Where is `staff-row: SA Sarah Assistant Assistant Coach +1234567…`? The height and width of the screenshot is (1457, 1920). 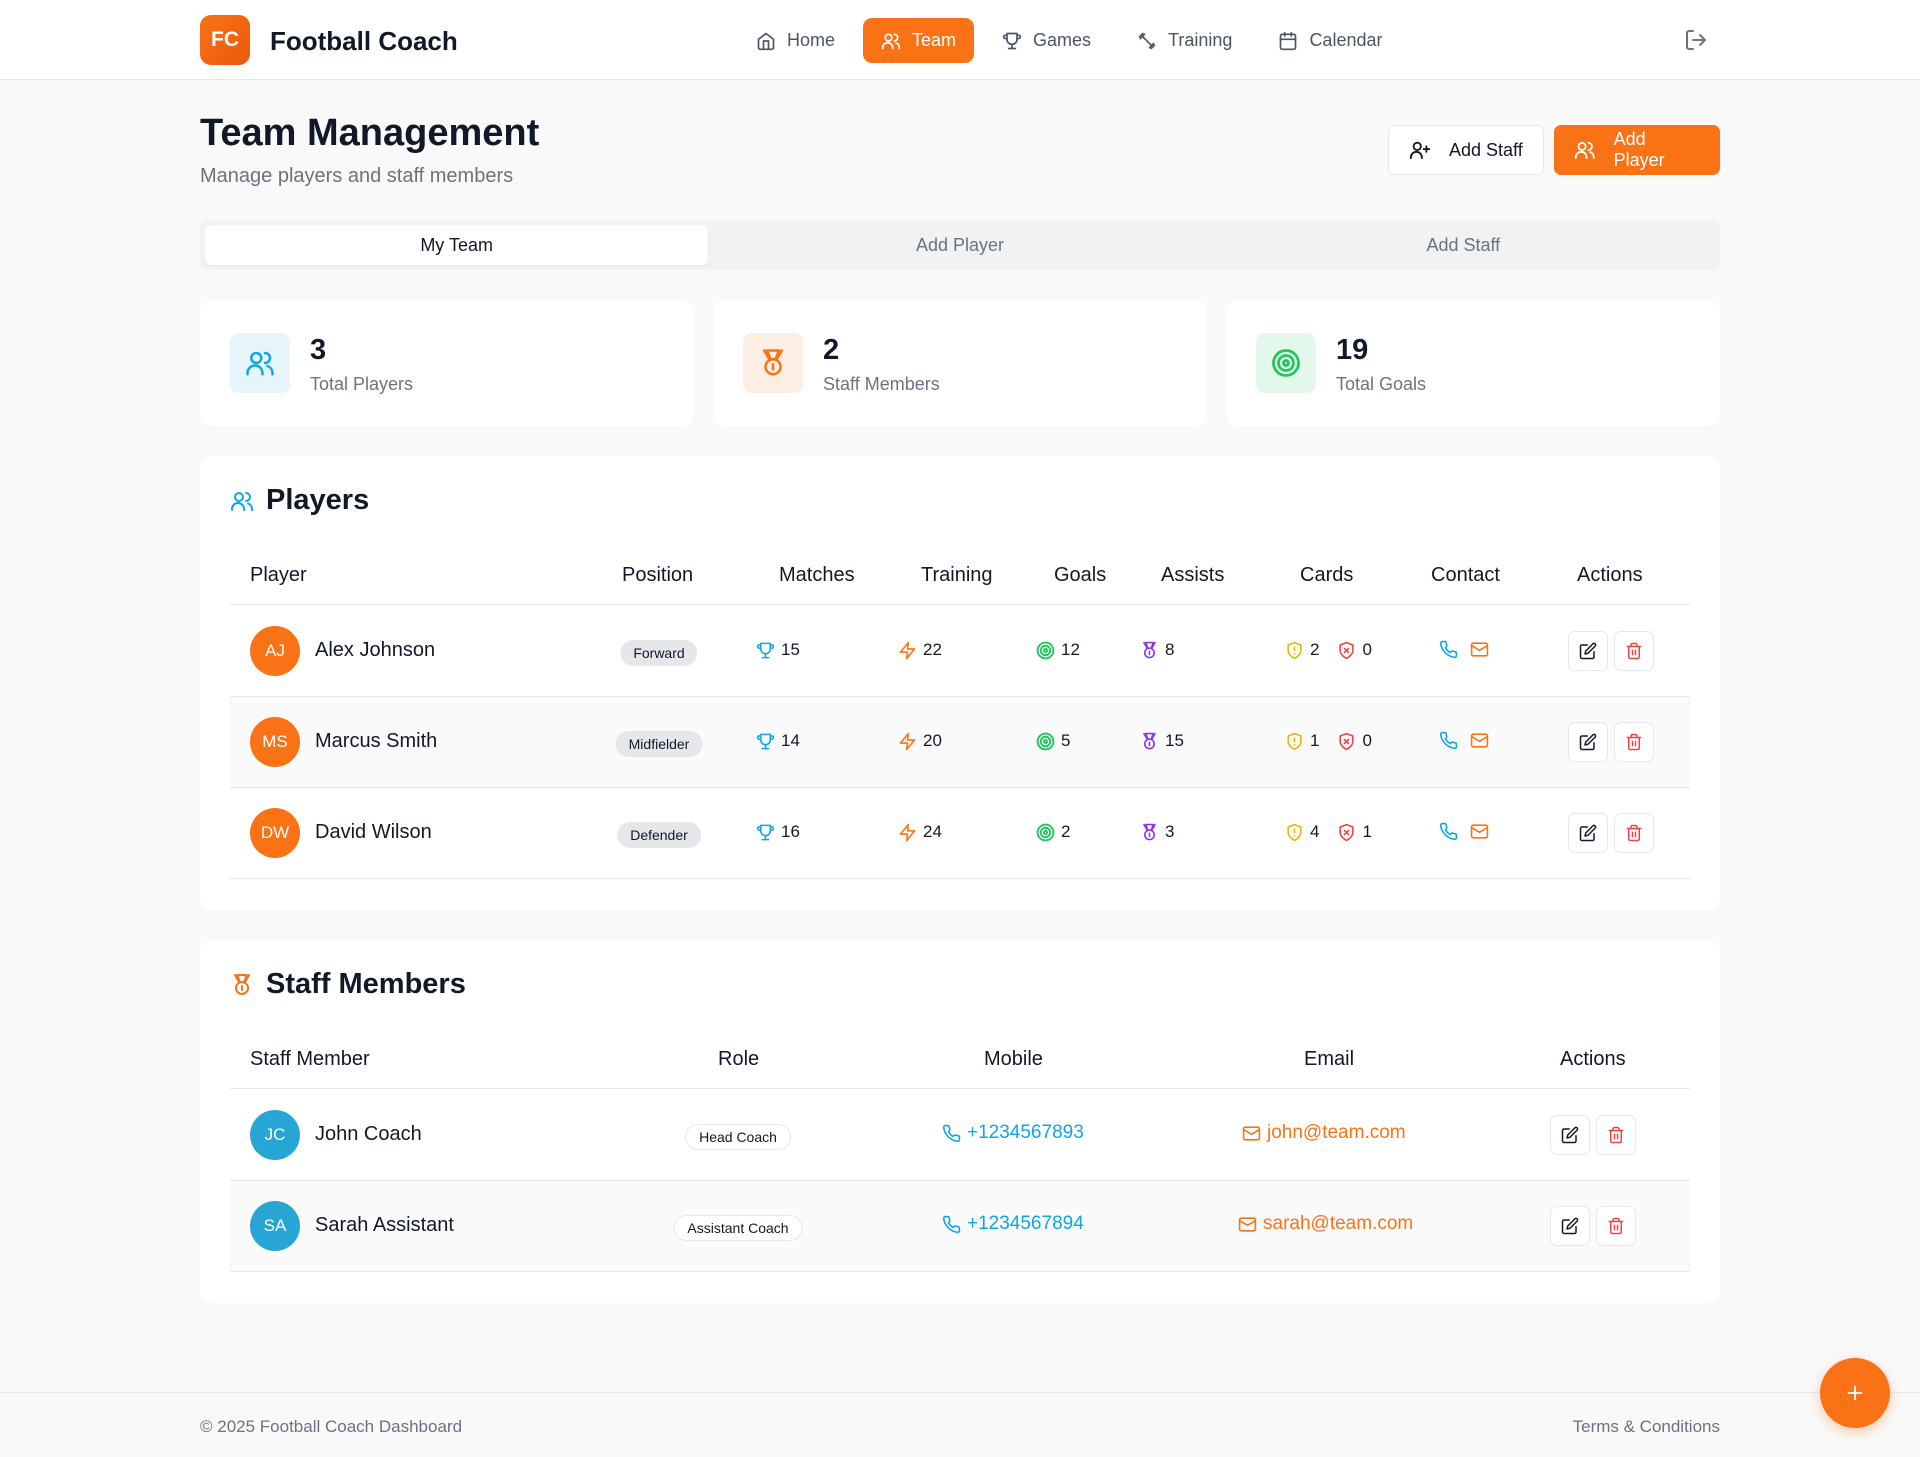 staff-row: SA Sarah Assistant Assistant Coach +1234567… is located at coordinates (960, 1226).